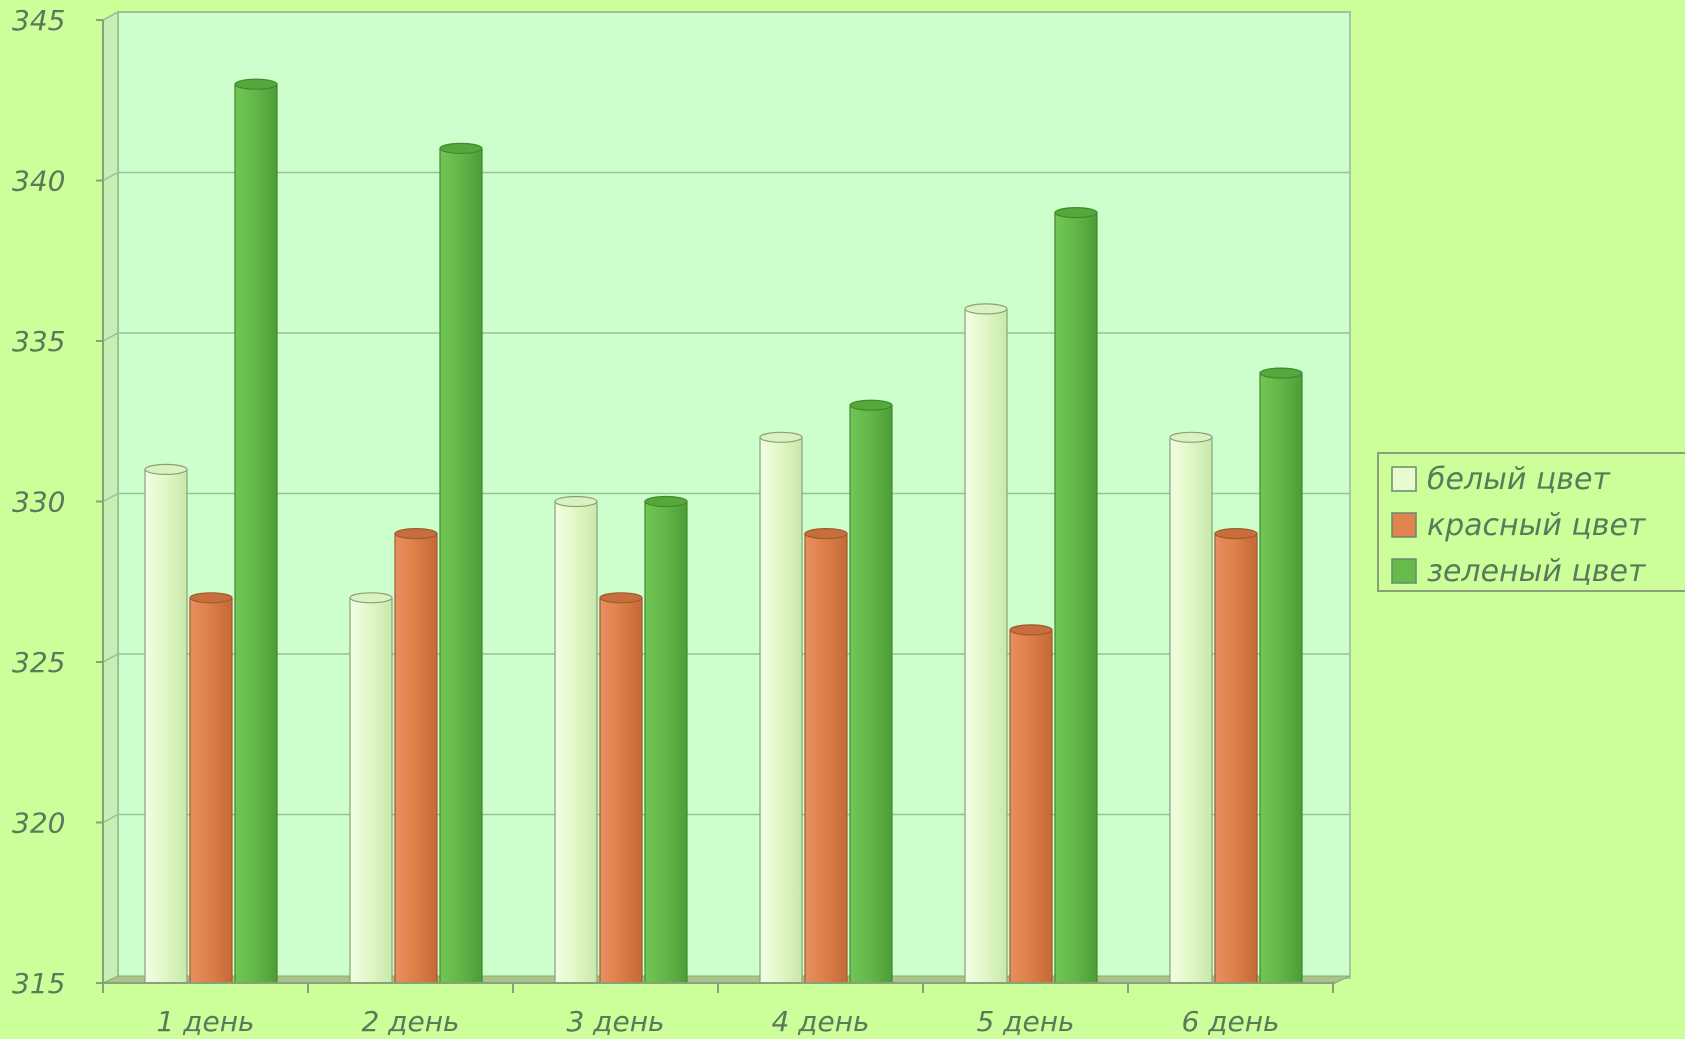 This screenshot has height=1039, width=1685. What do you see at coordinates (1519, 479) in the screenshot?
I see `legend-label-white: белый цвет` at bounding box center [1519, 479].